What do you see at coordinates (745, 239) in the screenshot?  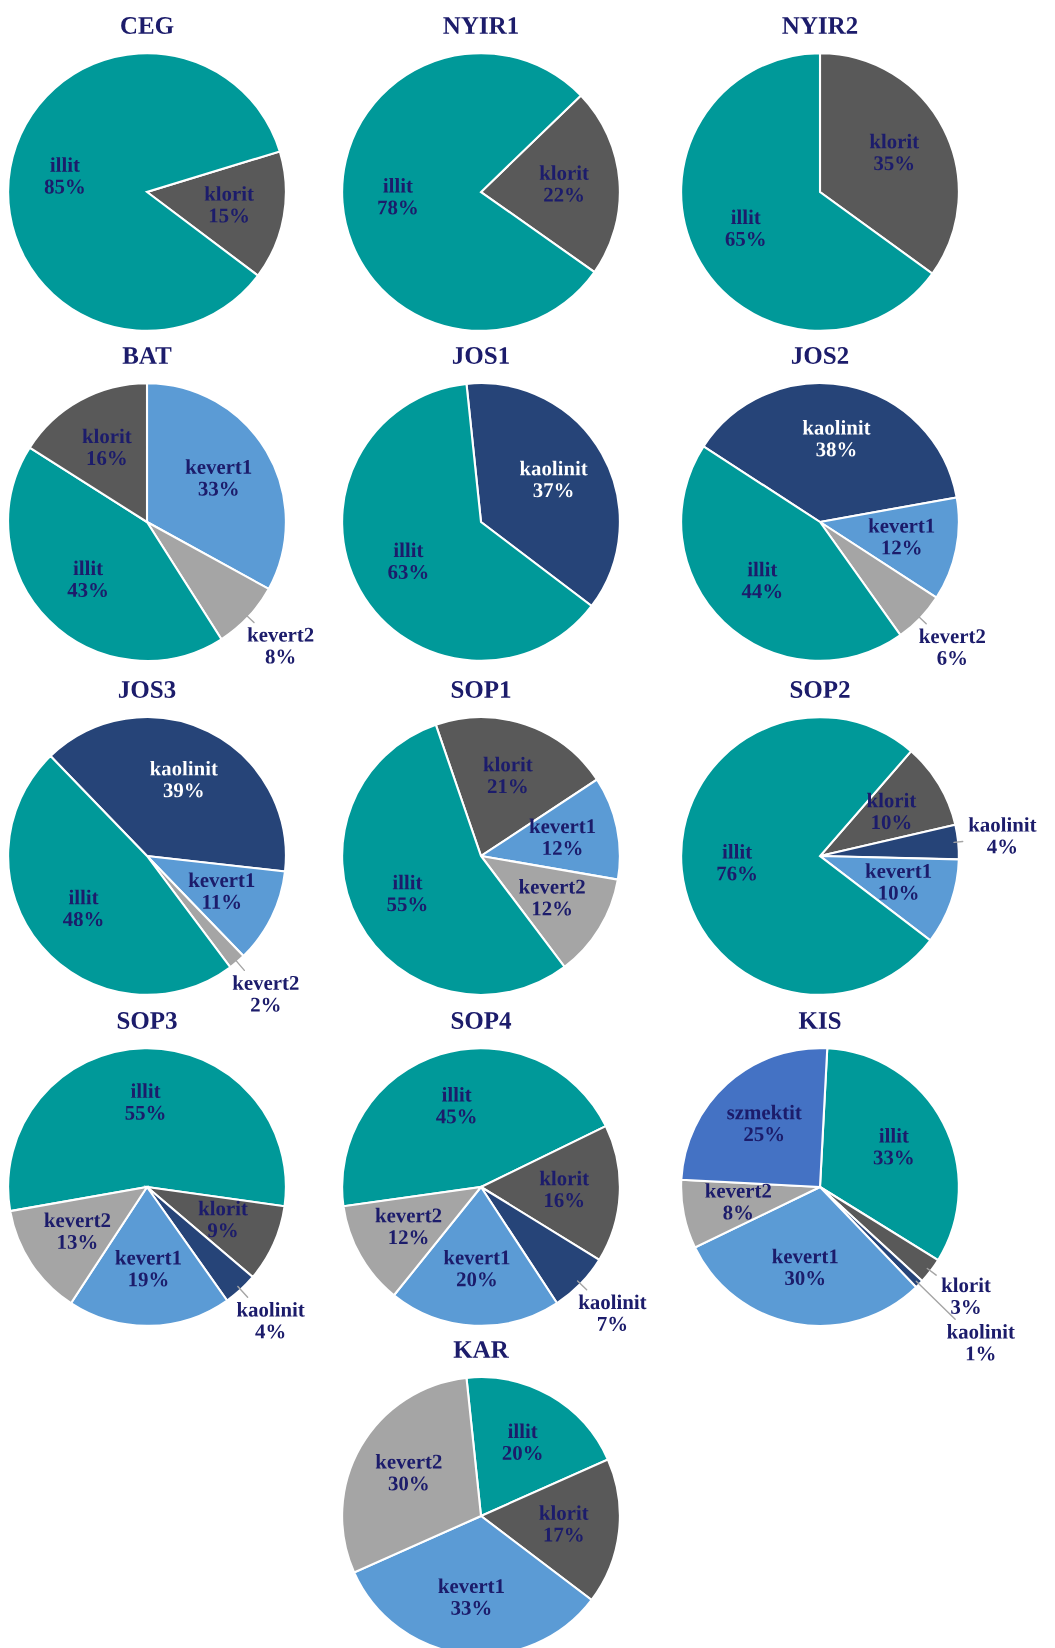 I see `data-label: 65%` at bounding box center [745, 239].